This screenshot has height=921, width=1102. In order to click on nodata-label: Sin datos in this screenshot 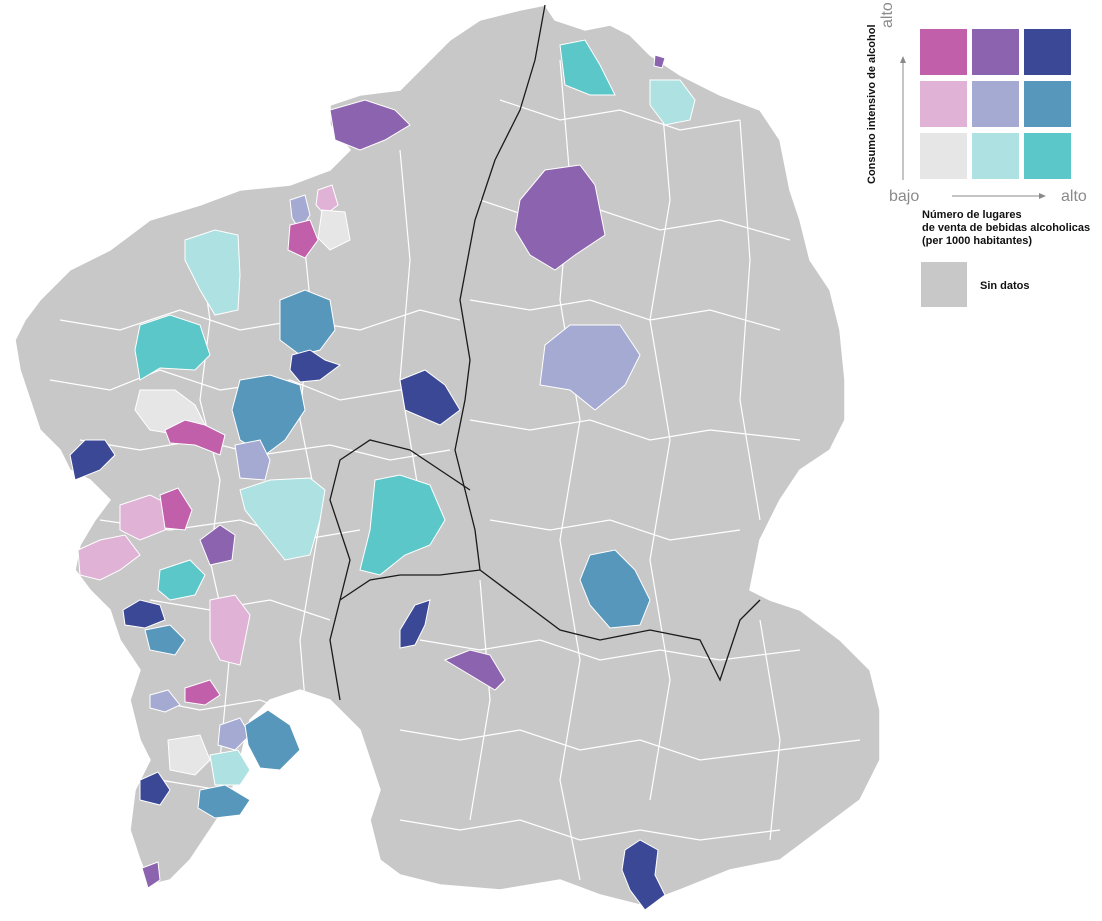, I will do `click(1005, 286)`.